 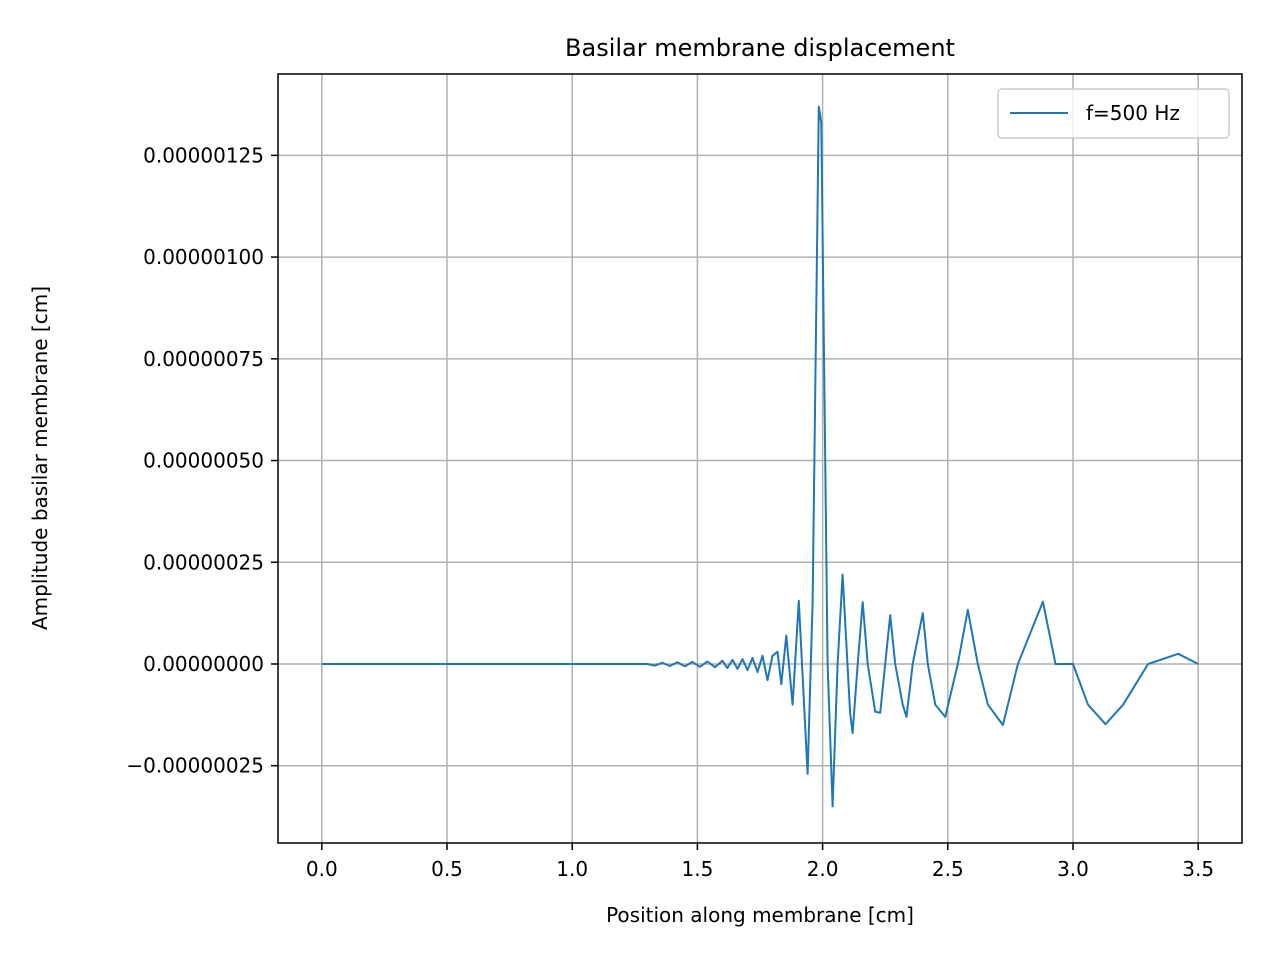 What do you see at coordinates (203, 562) in the screenshot?
I see `y-tick-label: 0.00000025` at bounding box center [203, 562].